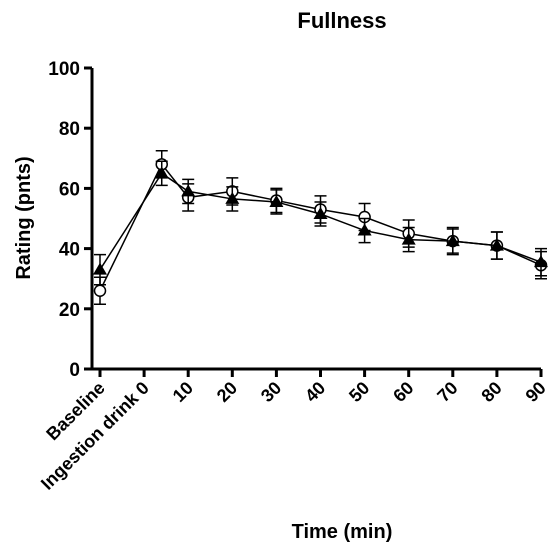  Describe the element at coordinates (24, 217) in the screenshot. I see `y-axis-label: Rating (pnts)` at that location.